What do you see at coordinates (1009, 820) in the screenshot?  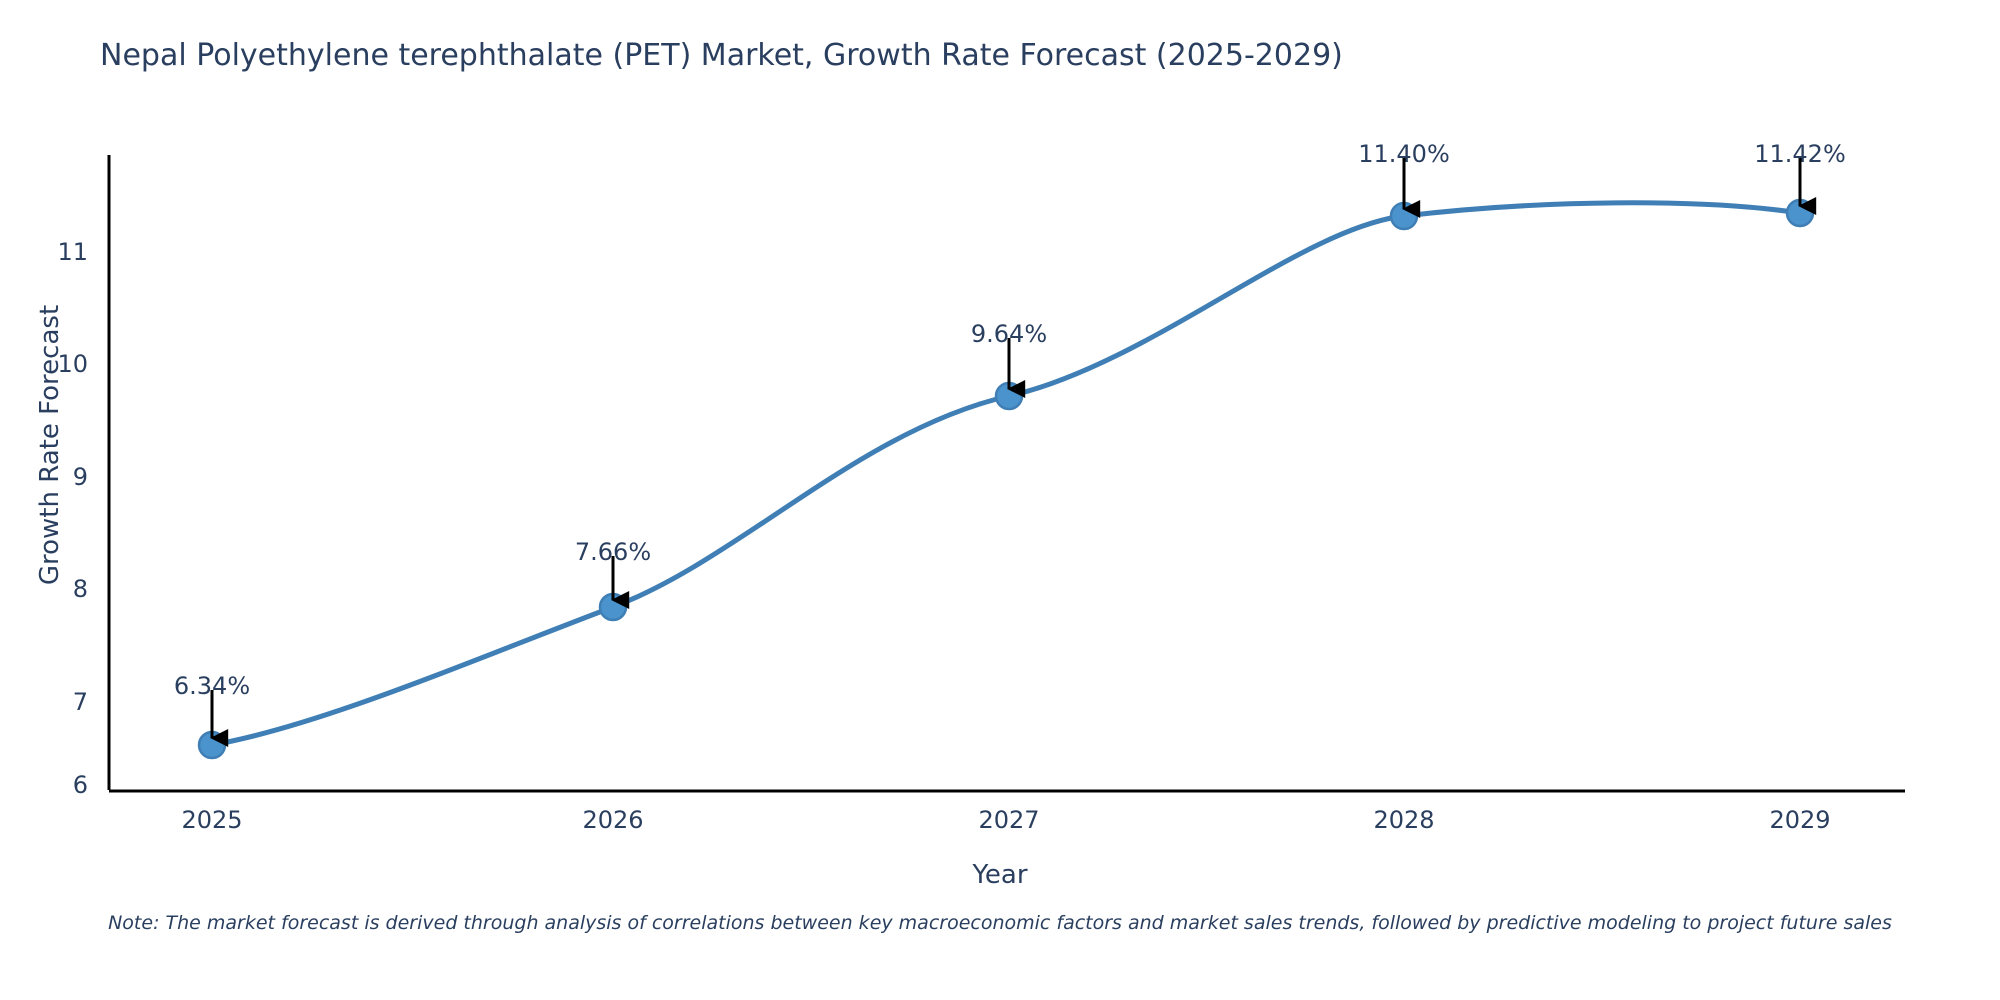 I see `x-tick-label: 2027` at bounding box center [1009, 820].